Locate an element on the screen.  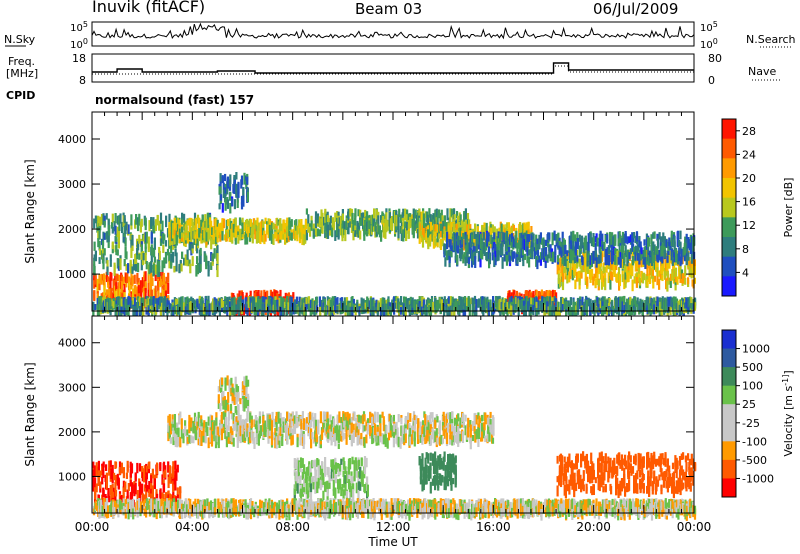
station-title: Inuvik (fitACF) is located at coordinates (149, 8).